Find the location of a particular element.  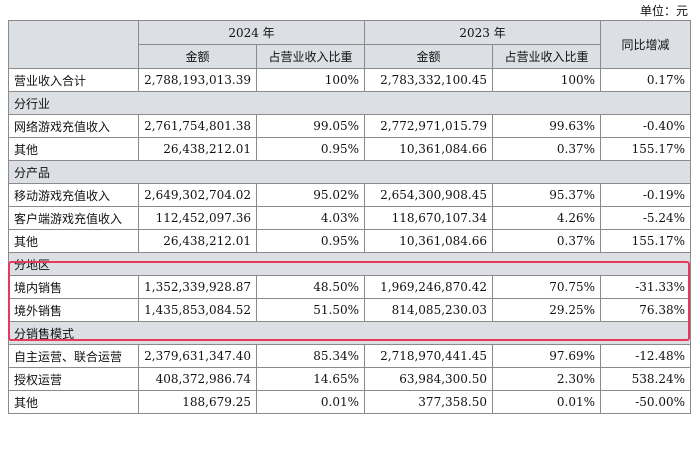

share-2023: 100% is located at coordinates (547, 80).